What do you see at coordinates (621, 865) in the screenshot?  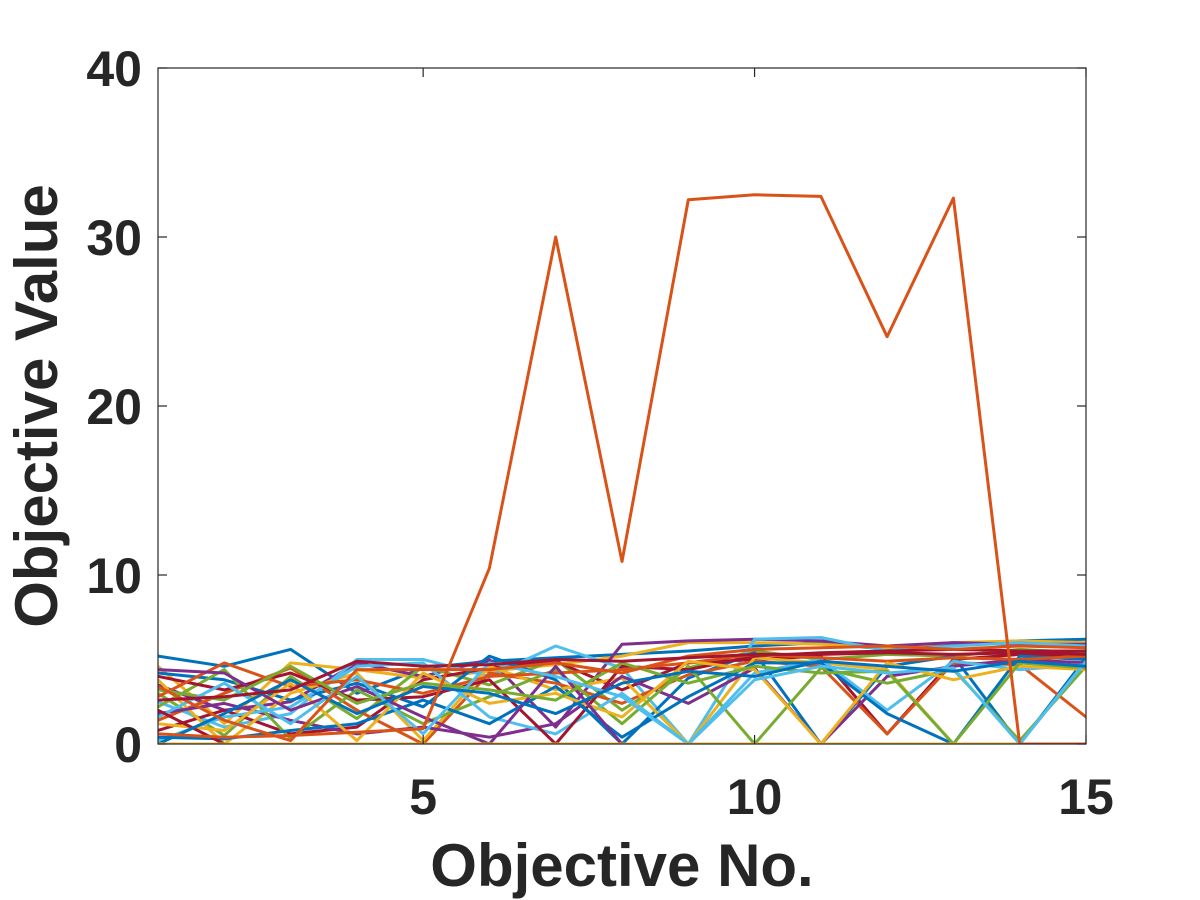 I see `x-axis-title: Objective No.` at bounding box center [621, 865].